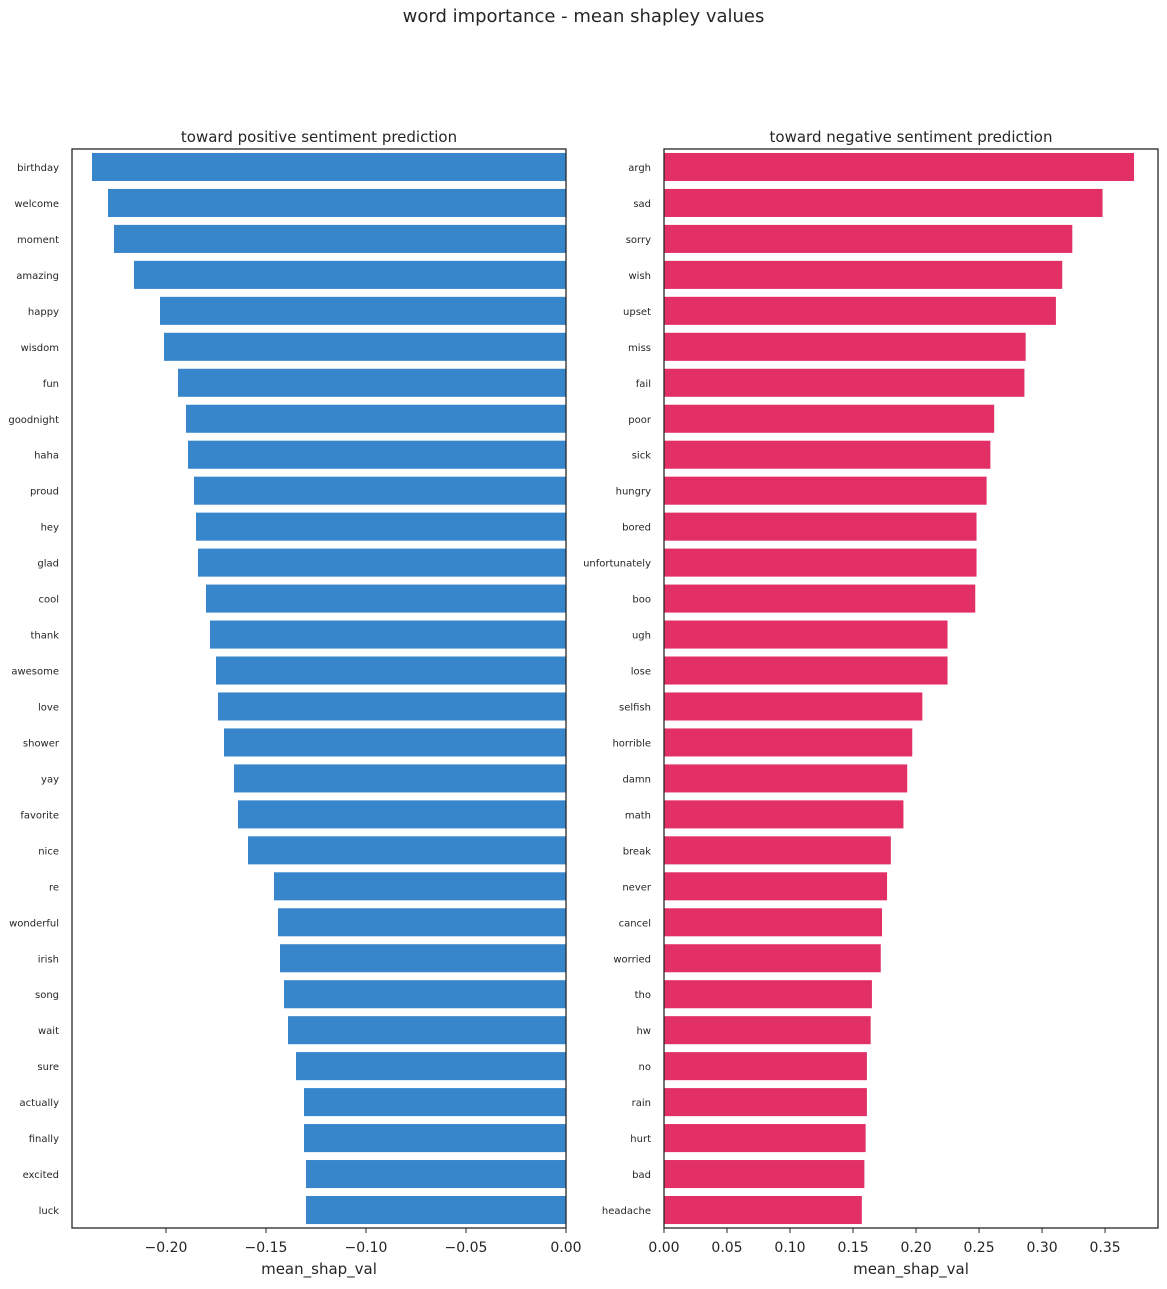  What do you see at coordinates (38, 240) in the screenshot?
I see `y-tick-label: moment` at bounding box center [38, 240].